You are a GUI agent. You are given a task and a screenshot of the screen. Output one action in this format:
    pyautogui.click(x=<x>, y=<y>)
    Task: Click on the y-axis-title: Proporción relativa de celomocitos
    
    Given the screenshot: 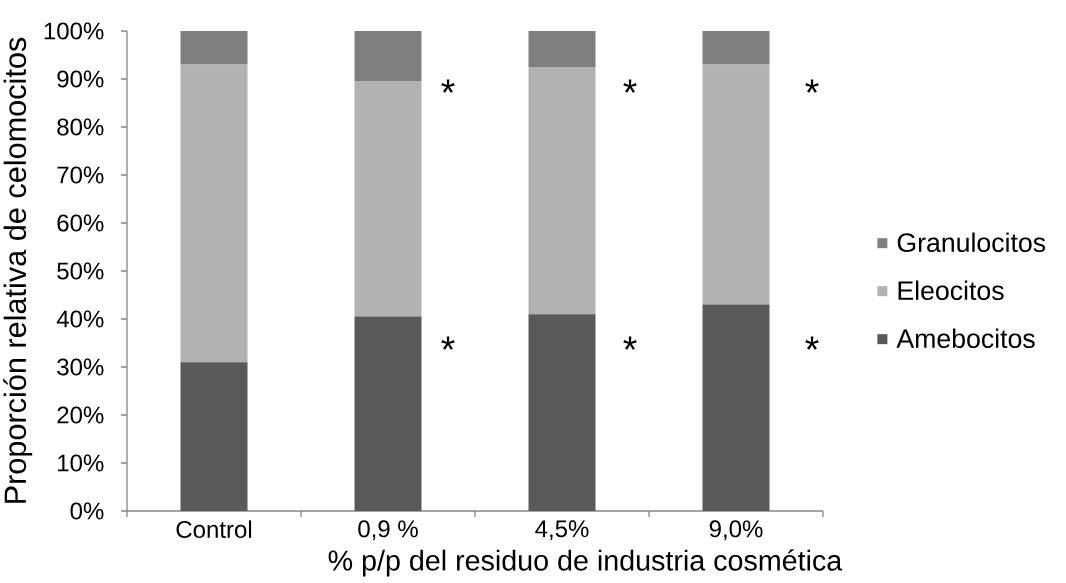 What is the action you would take?
    pyautogui.click(x=18, y=270)
    